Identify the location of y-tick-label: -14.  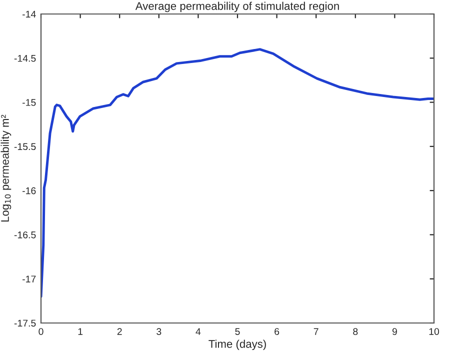
(29, 14).